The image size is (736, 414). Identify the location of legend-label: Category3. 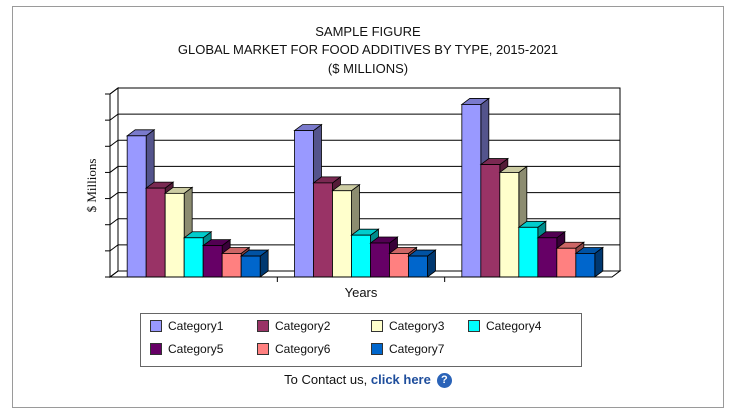
(417, 326).